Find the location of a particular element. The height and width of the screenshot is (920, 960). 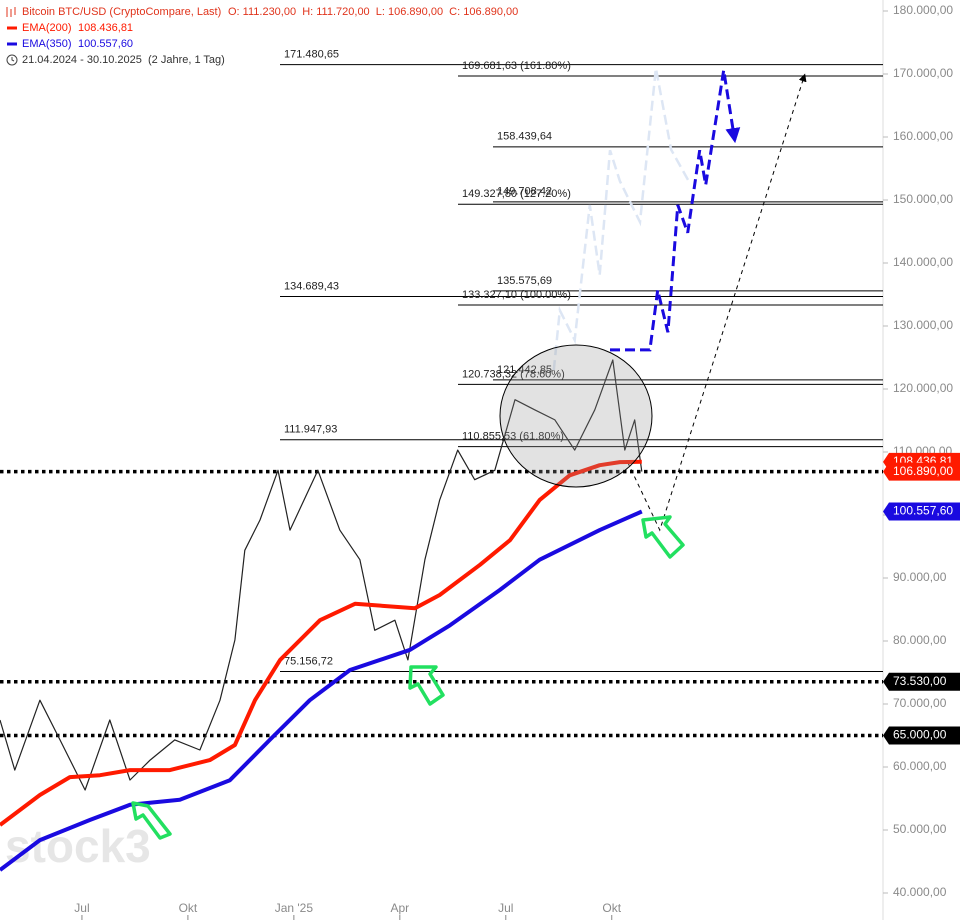

price-badge-label: 100.557,60 is located at coordinates (923, 511).